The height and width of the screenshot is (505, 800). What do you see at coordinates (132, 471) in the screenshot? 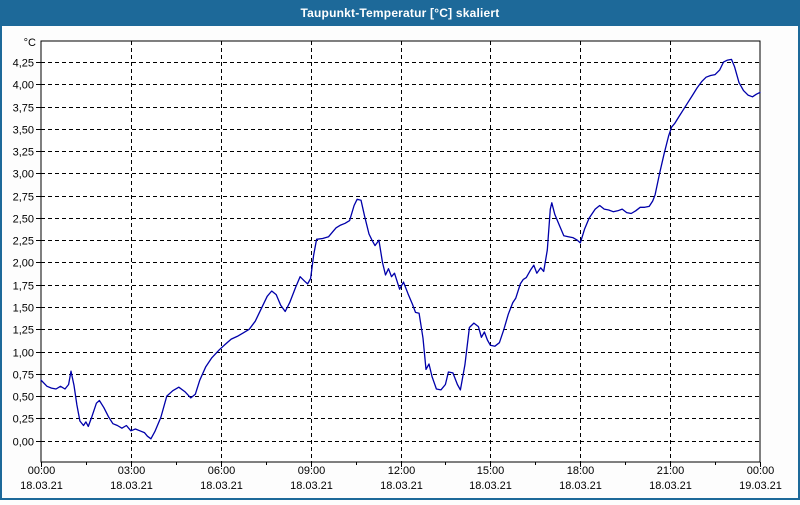
I see `x-tick-time: 03:00` at bounding box center [132, 471].